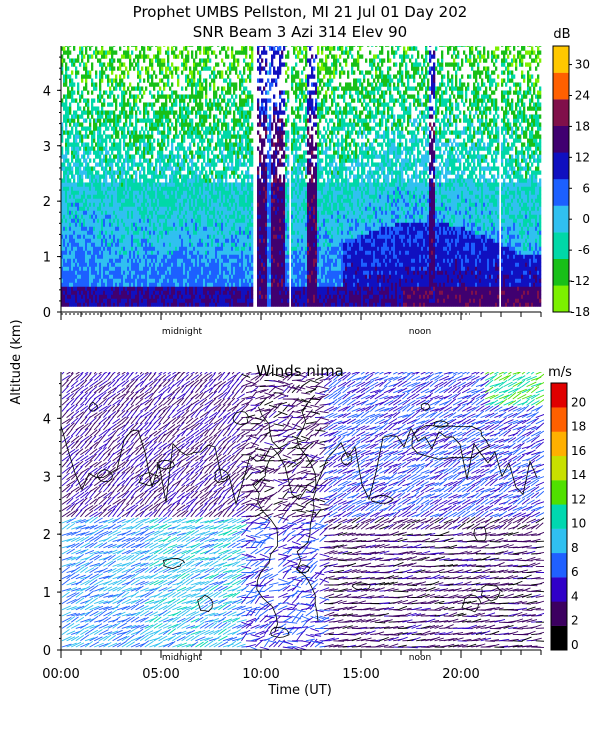 This screenshot has height=750, width=600. Describe the element at coordinates (47, 313) in the screenshot. I see `snr-ytick-label: 0` at that location.